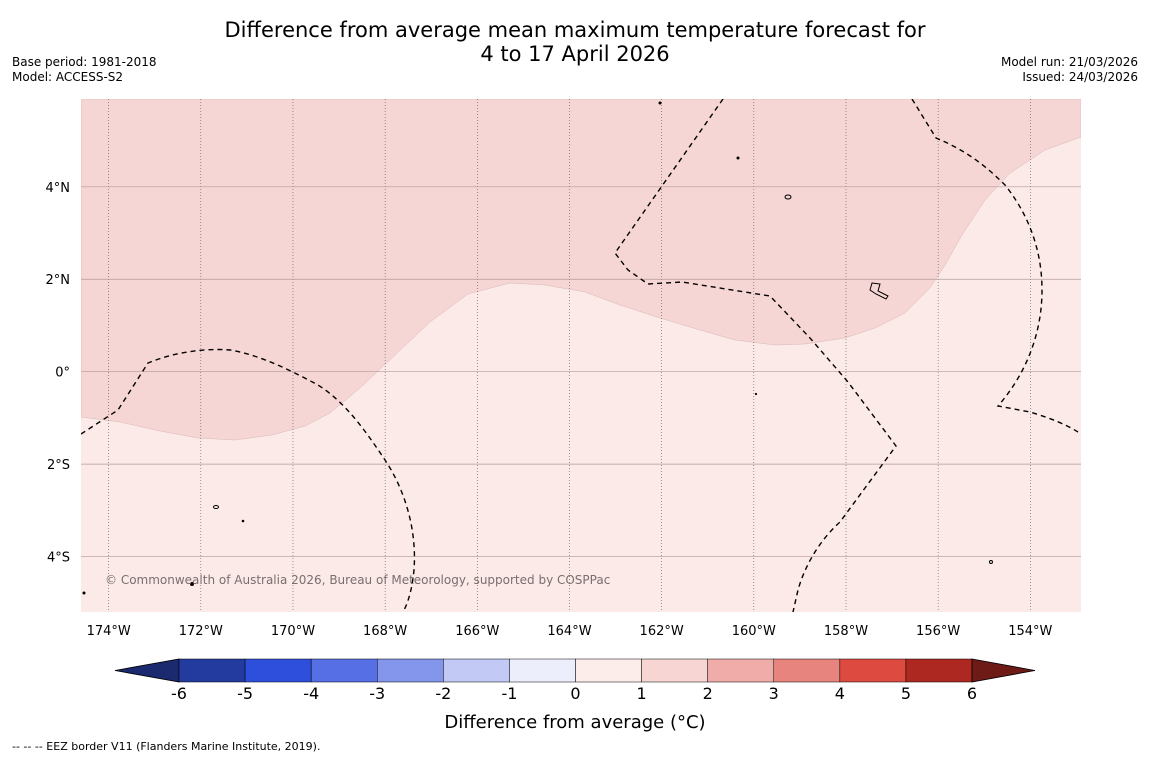  What do you see at coordinates (1030, 631) in the screenshot?
I see `x-tick-label: 154°W` at bounding box center [1030, 631].